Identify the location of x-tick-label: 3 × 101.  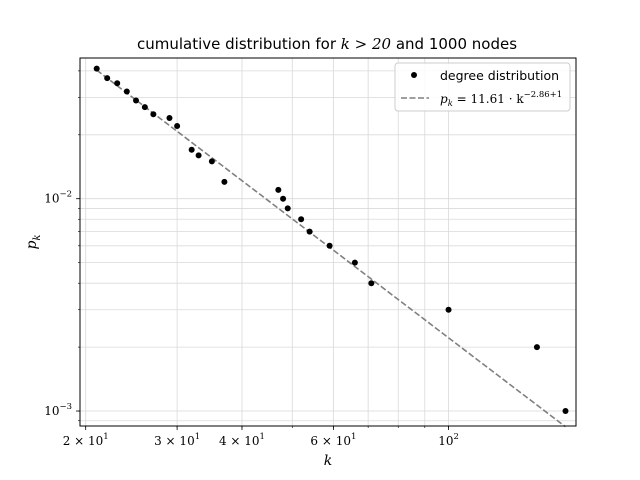
(177, 440).